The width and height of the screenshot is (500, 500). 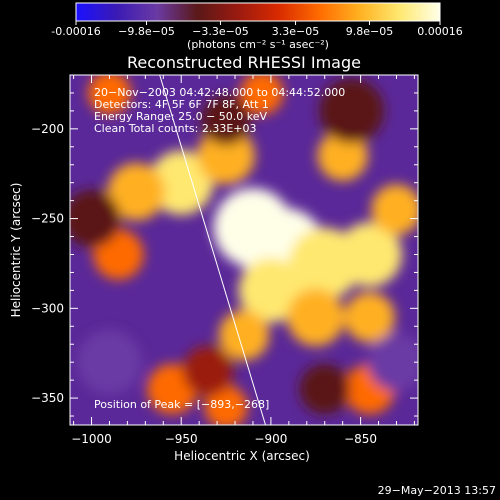 What do you see at coordinates (295, 31) in the screenshot?
I see `colorbar-tick-label: 3.3e−05` at bounding box center [295, 31].